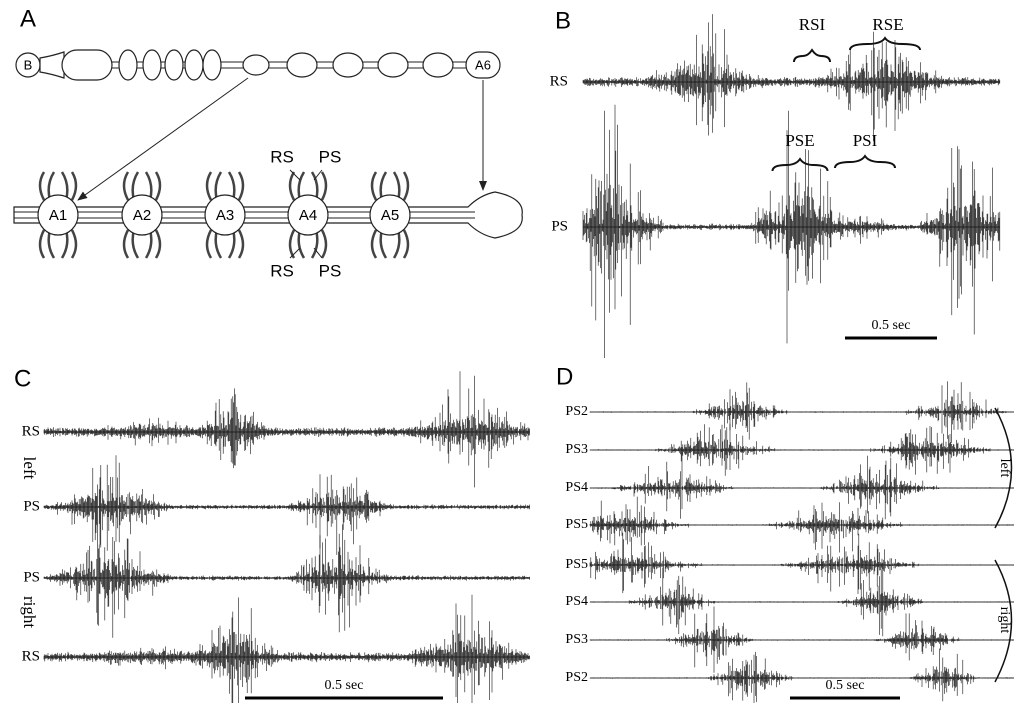 The height and width of the screenshot is (703, 1014). Describe the element at coordinates (28, 64) in the screenshot. I see `head-label: B` at that location.